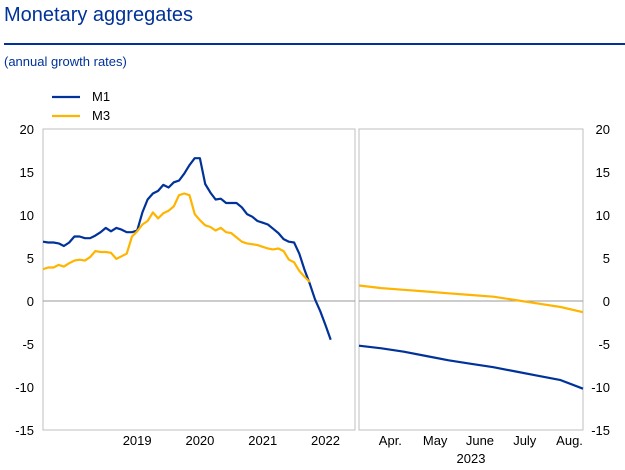  What do you see at coordinates (525, 440) in the screenshot?
I see `right-x-tick-label: July` at bounding box center [525, 440].